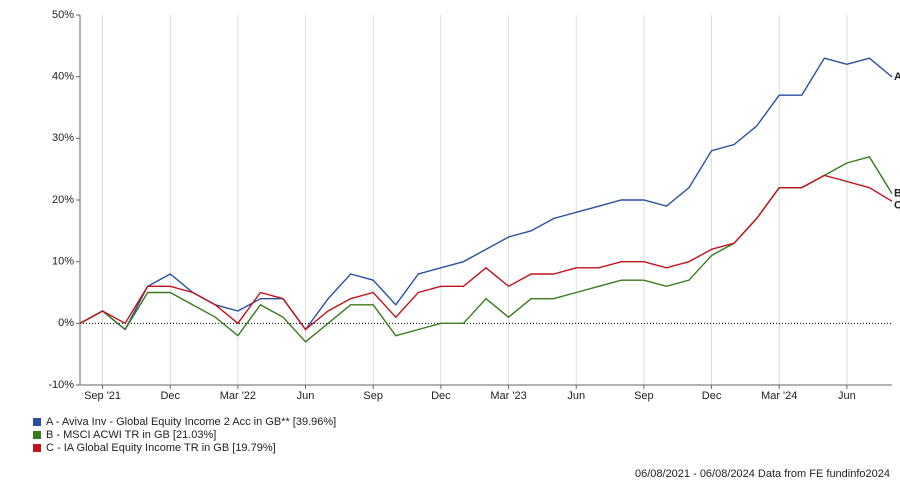 The image size is (900, 489). What do you see at coordinates (131, 435) in the screenshot?
I see `legend-label: B - MSCI ACWI TR in GB [21.03%]` at bounding box center [131, 435].